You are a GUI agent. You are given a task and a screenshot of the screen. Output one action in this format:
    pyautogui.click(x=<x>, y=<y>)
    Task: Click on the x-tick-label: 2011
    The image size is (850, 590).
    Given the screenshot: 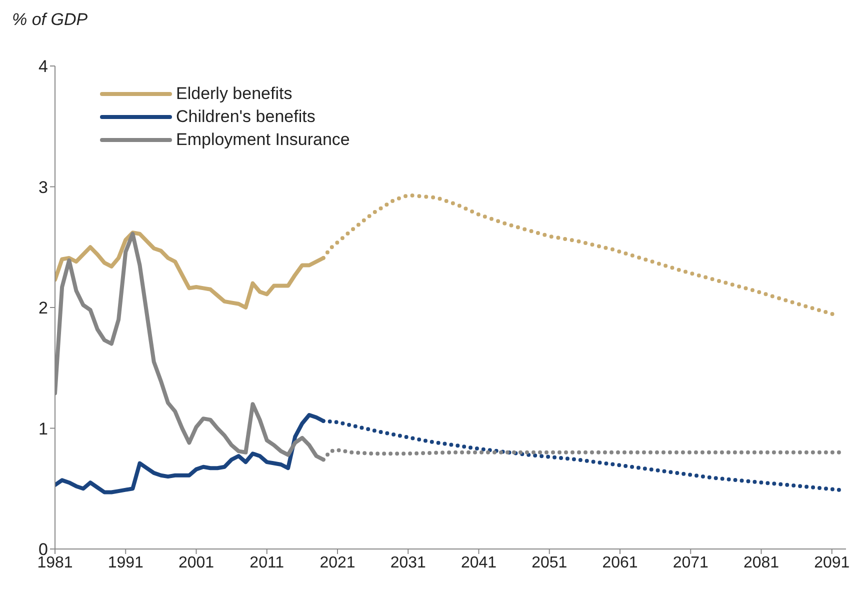 What is the action you would take?
    pyautogui.click(x=267, y=563)
    